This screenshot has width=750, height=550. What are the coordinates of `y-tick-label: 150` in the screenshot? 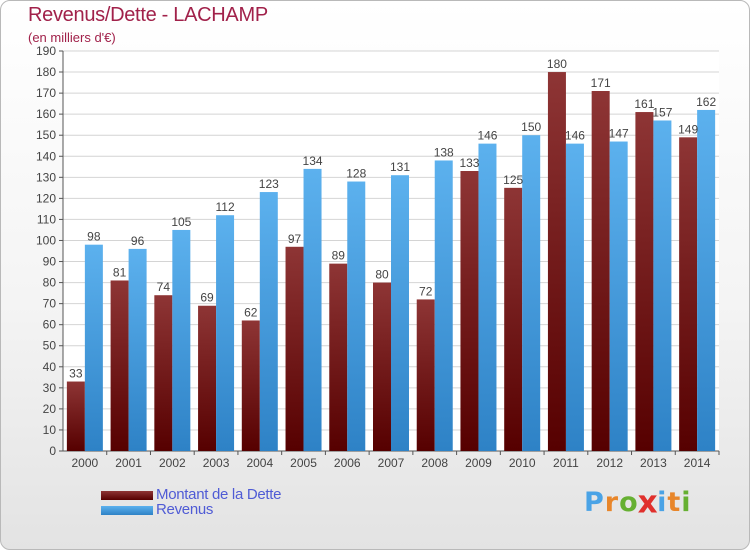 It's located at (46, 135).